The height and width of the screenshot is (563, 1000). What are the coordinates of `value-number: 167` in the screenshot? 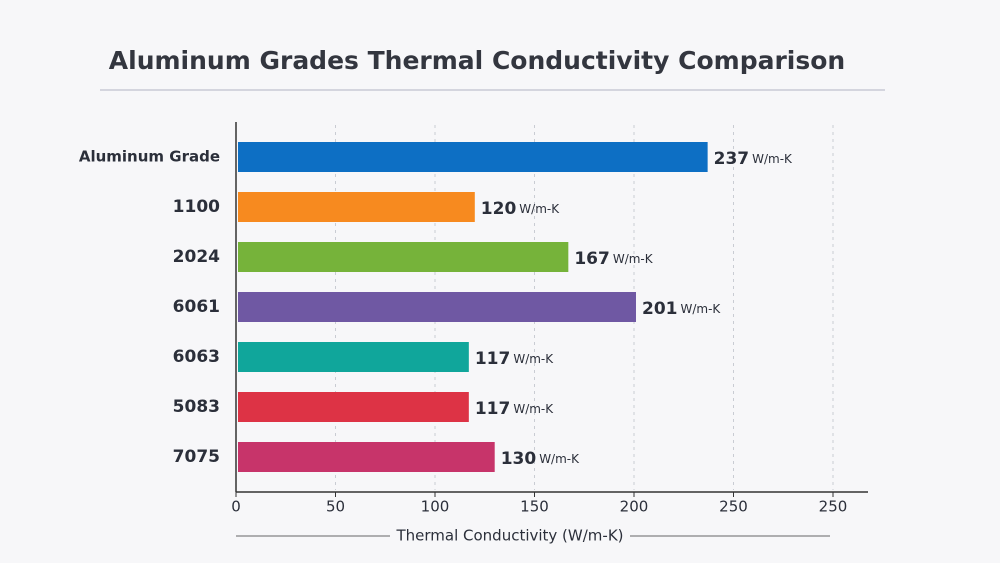 It's located at (592, 259).